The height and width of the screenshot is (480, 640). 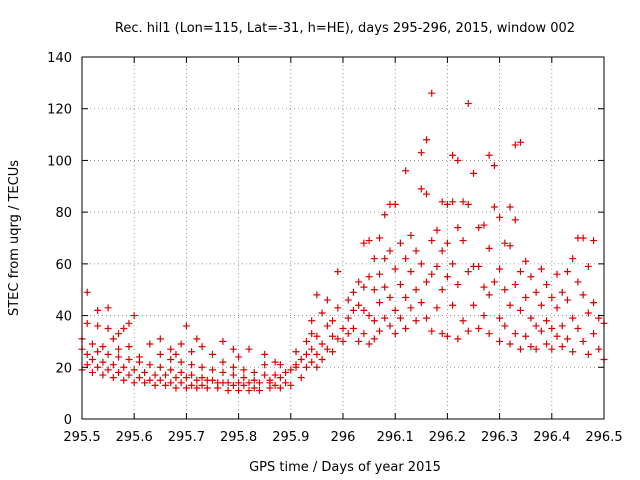 I want to click on y-tick-label: 40, so click(x=63, y=317).